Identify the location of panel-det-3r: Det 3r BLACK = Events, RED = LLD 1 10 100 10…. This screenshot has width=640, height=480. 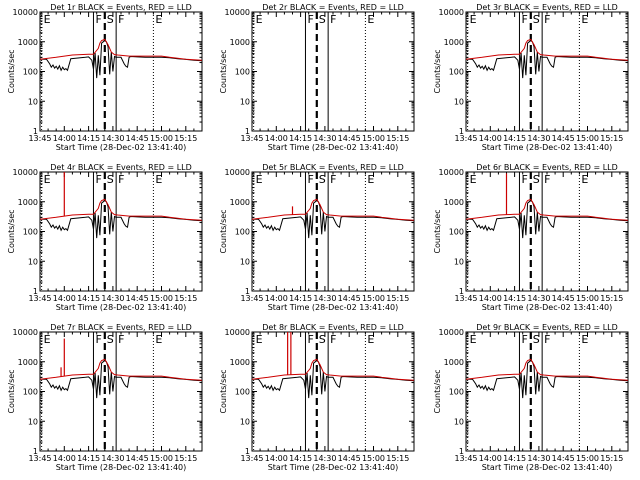
(531, 77).